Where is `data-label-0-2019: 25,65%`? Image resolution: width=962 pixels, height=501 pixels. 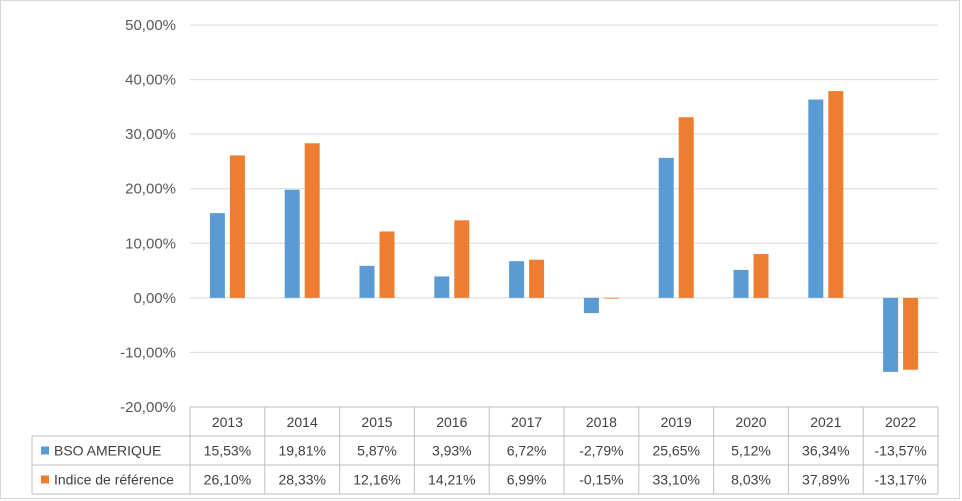
data-label-0-2019: 25,65% is located at coordinates (675, 451).